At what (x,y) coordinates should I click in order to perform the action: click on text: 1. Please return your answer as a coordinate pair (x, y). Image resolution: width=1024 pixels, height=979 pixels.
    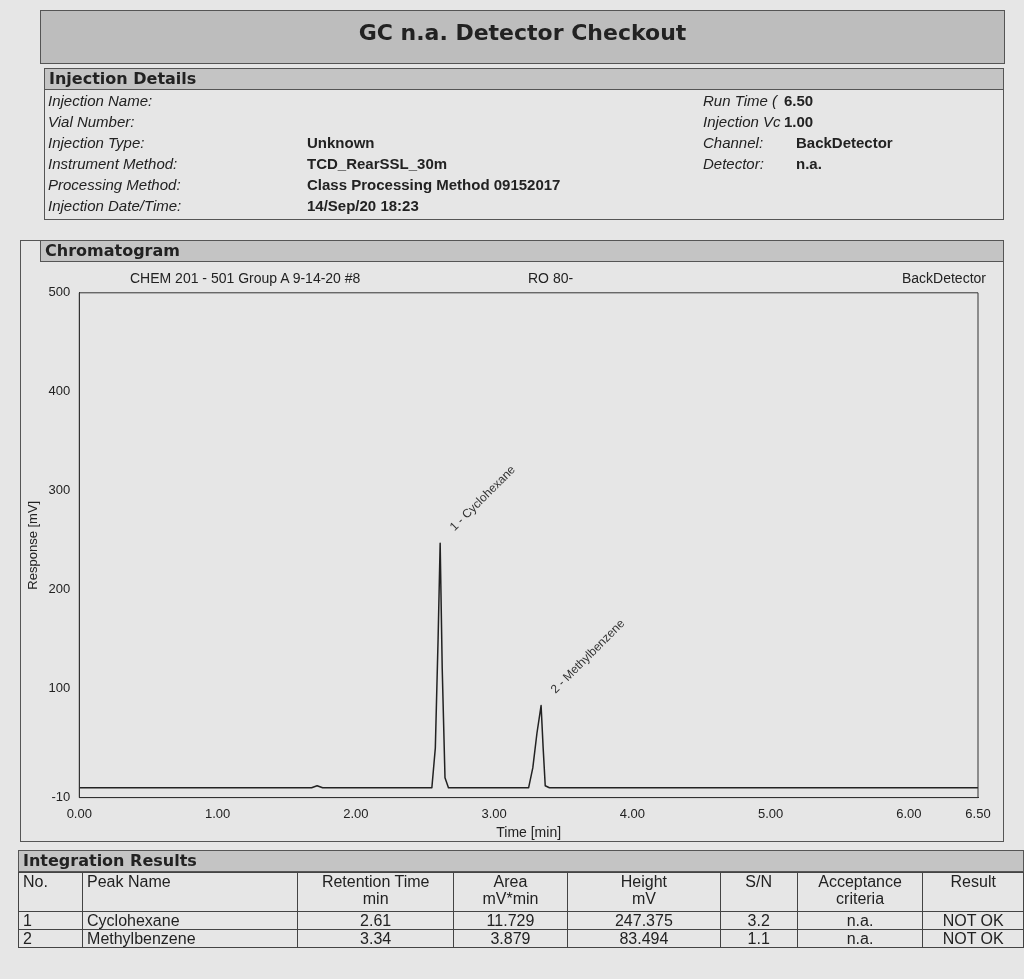
    Looking at the image, I should click on (50, 920).